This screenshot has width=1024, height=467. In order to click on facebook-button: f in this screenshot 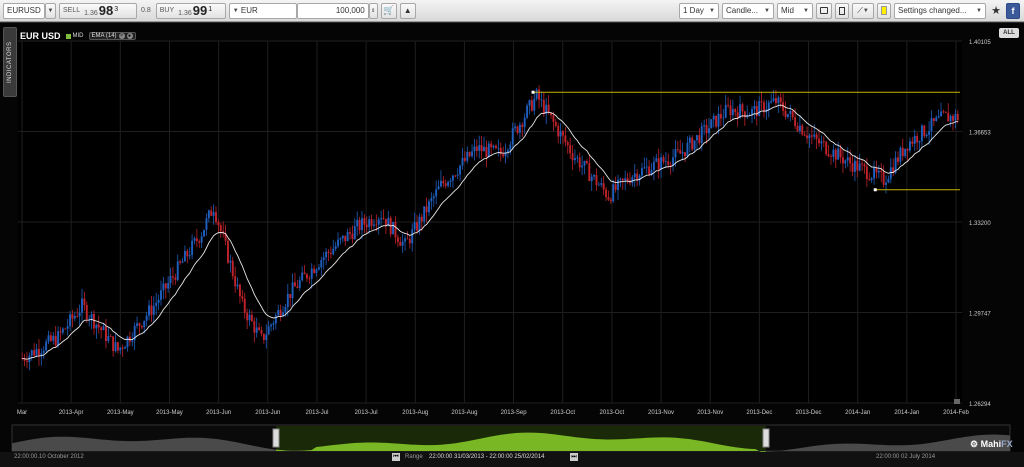, I will do `click(1013, 10)`.